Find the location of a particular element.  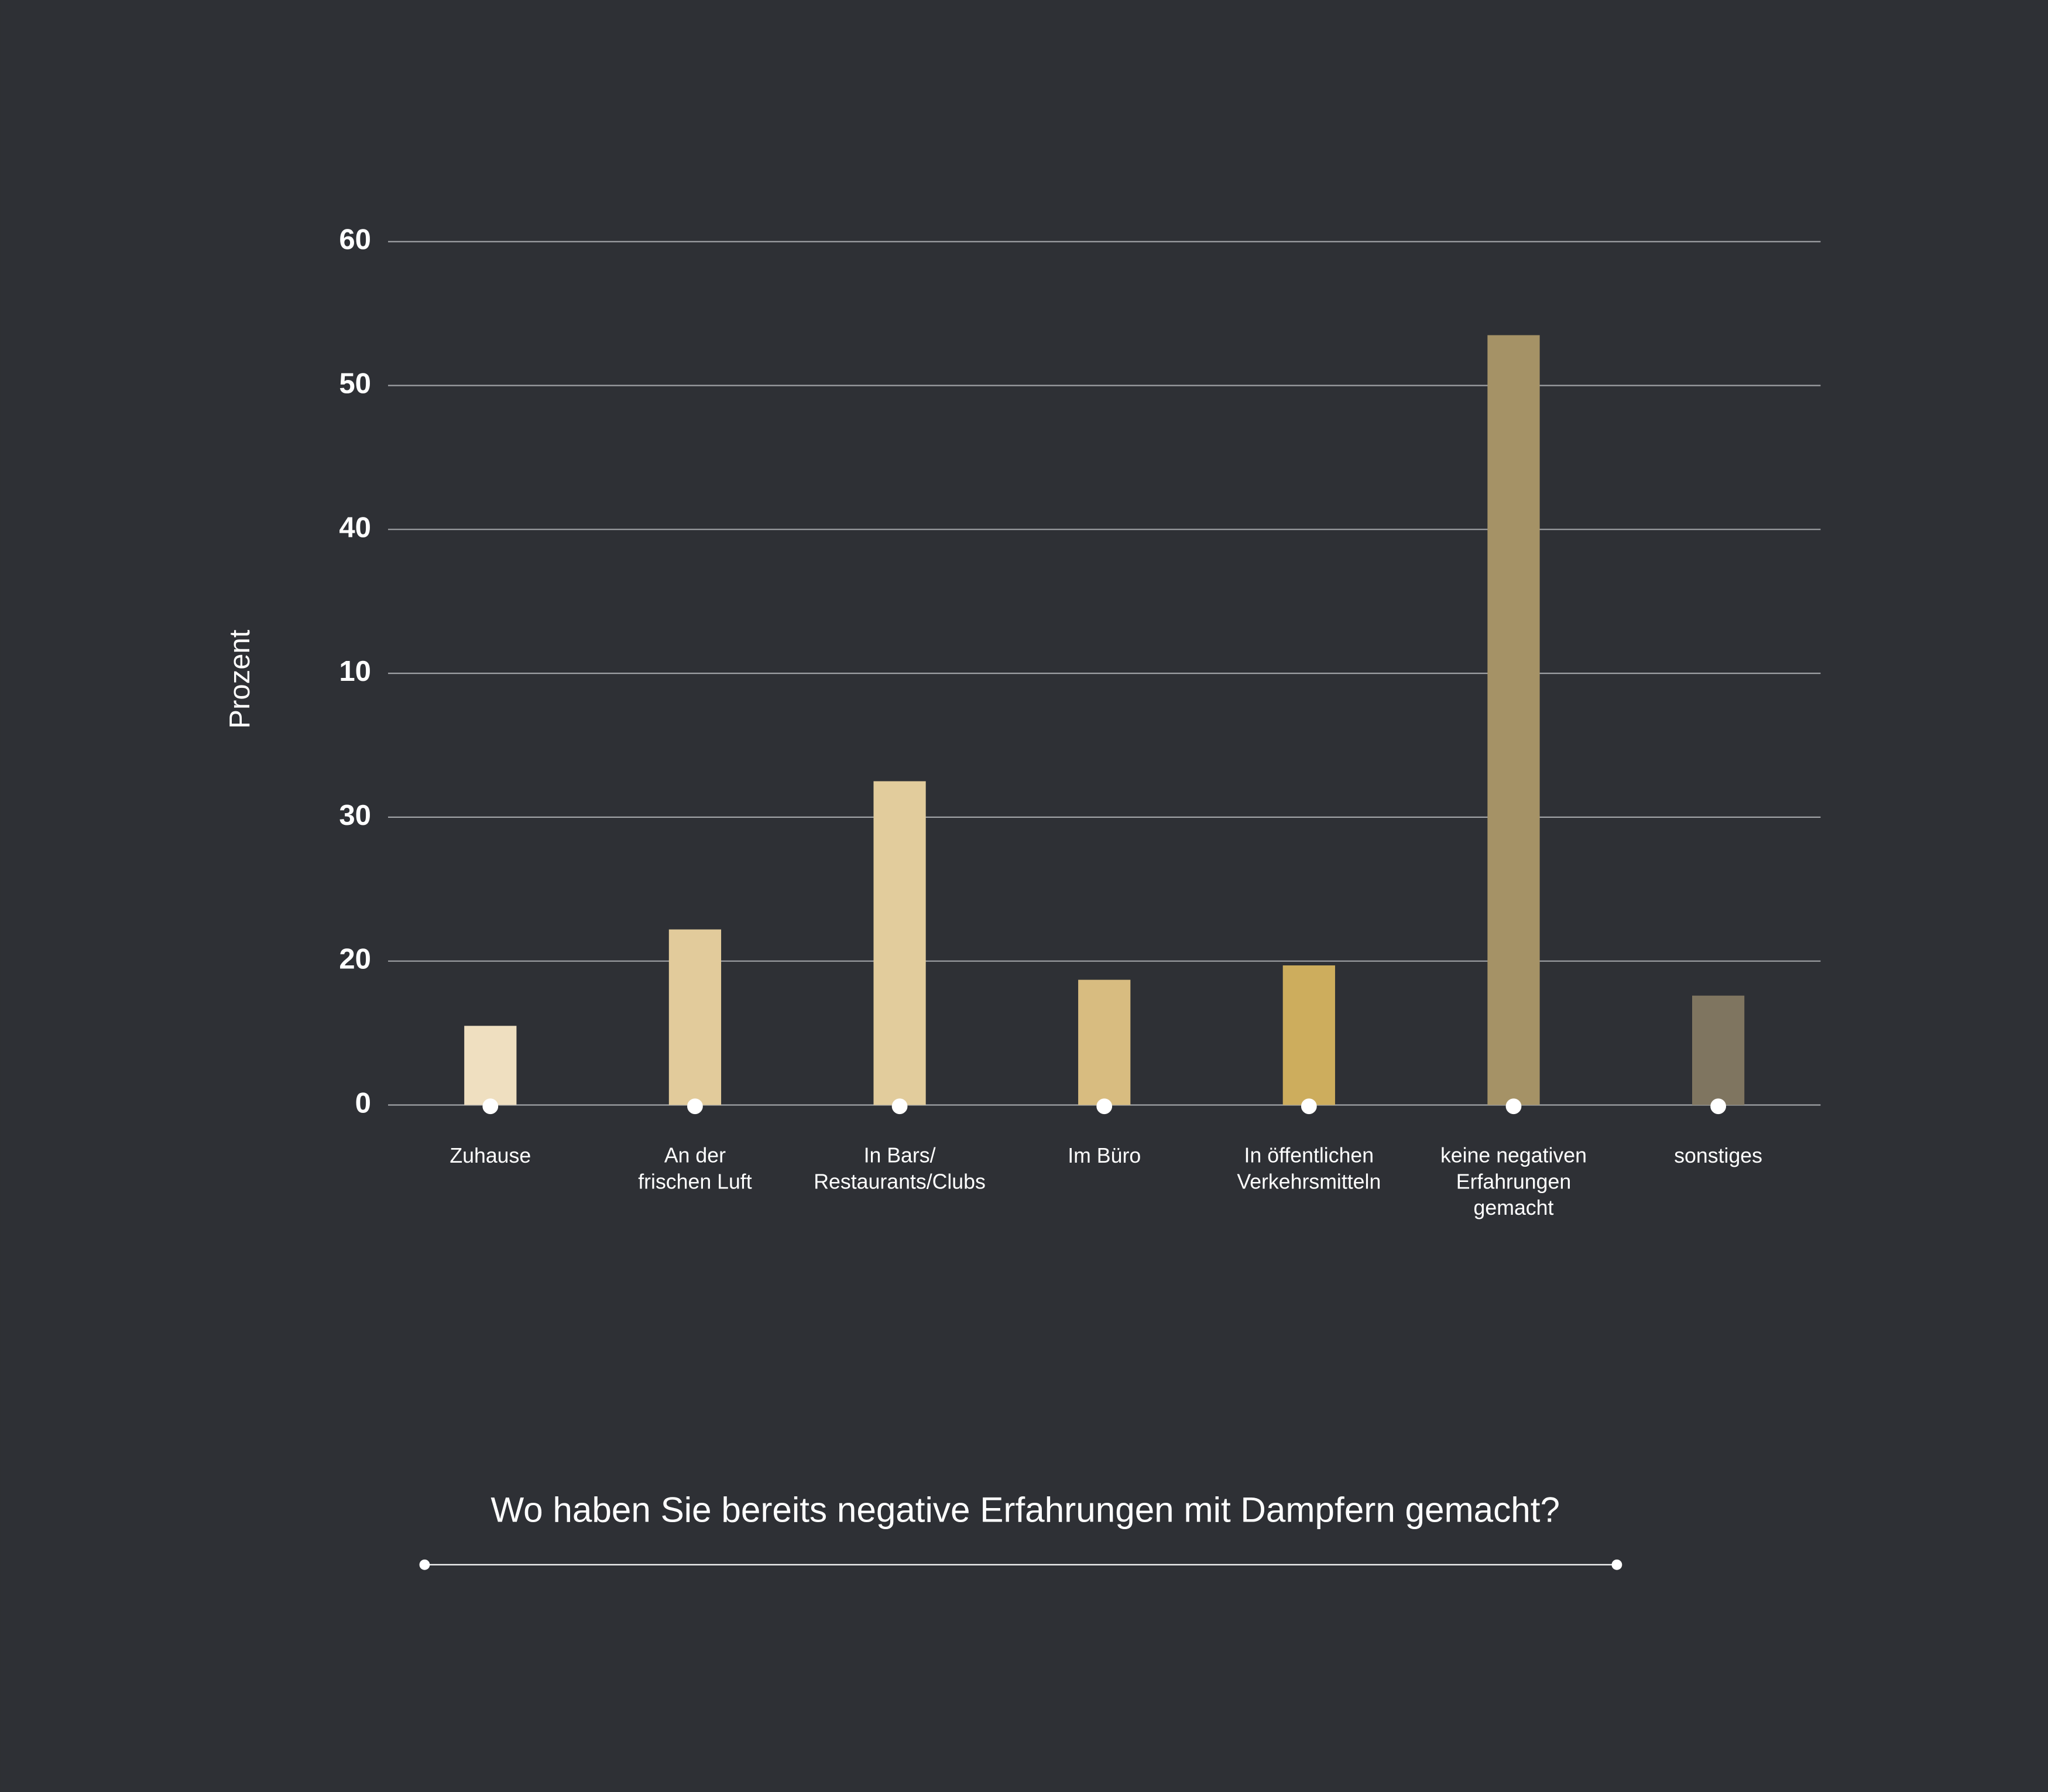

x-tick-label: An der frischen Luft is located at coordinates (695, 1169).